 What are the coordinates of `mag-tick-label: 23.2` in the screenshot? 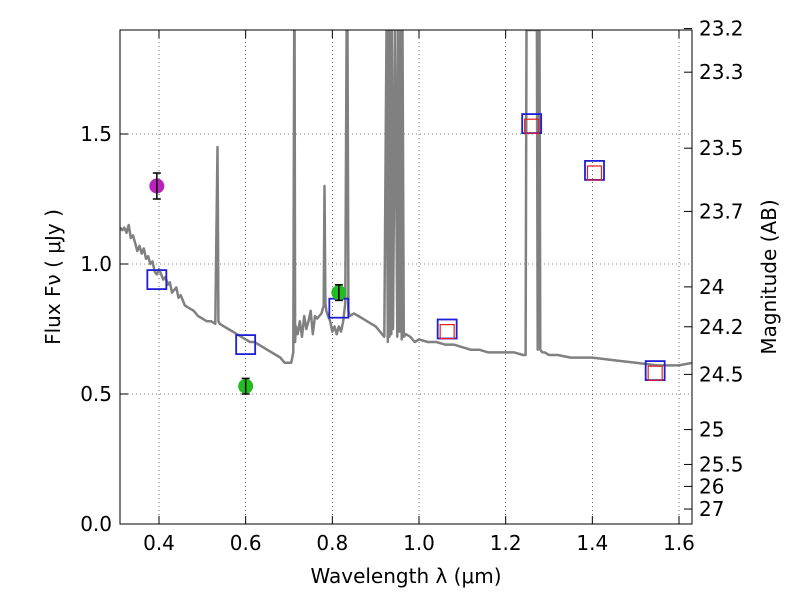 It's located at (721, 29).